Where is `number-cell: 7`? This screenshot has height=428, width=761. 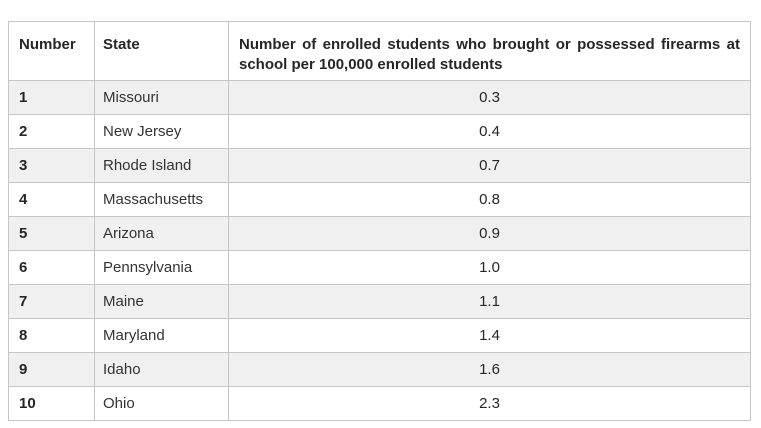
number-cell: 7 is located at coordinates (51, 301).